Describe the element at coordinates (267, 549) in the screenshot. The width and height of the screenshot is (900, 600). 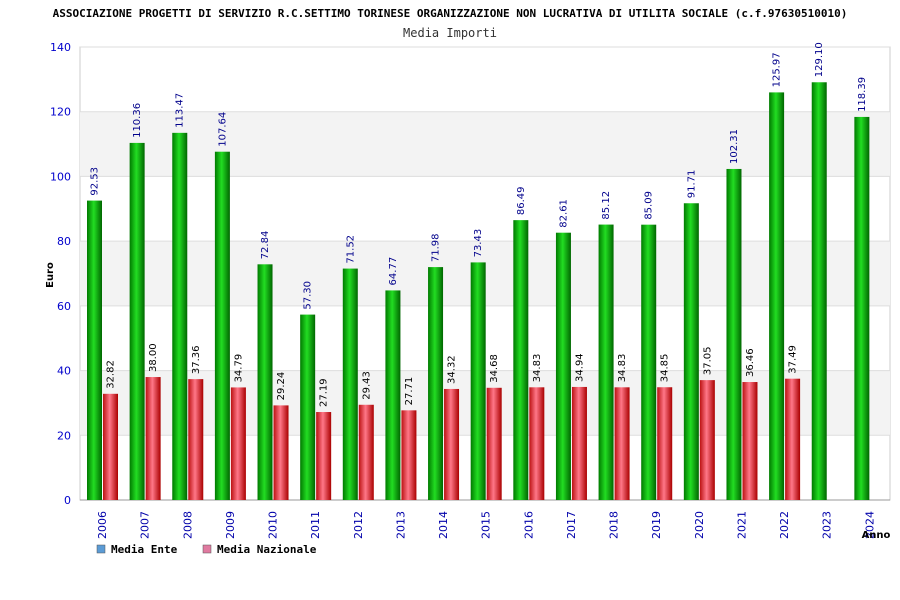
I see `legend-label: Media Nazionale` at that location.